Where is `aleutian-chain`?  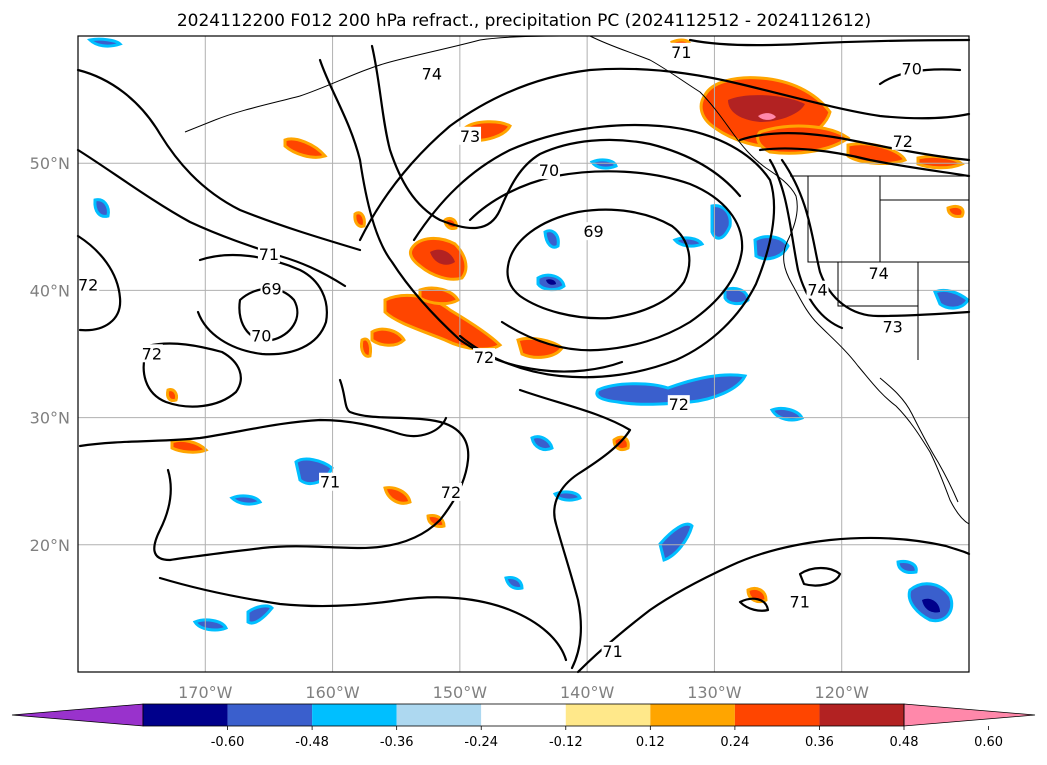
aleutian-chain is located at coordinates (200, 126).